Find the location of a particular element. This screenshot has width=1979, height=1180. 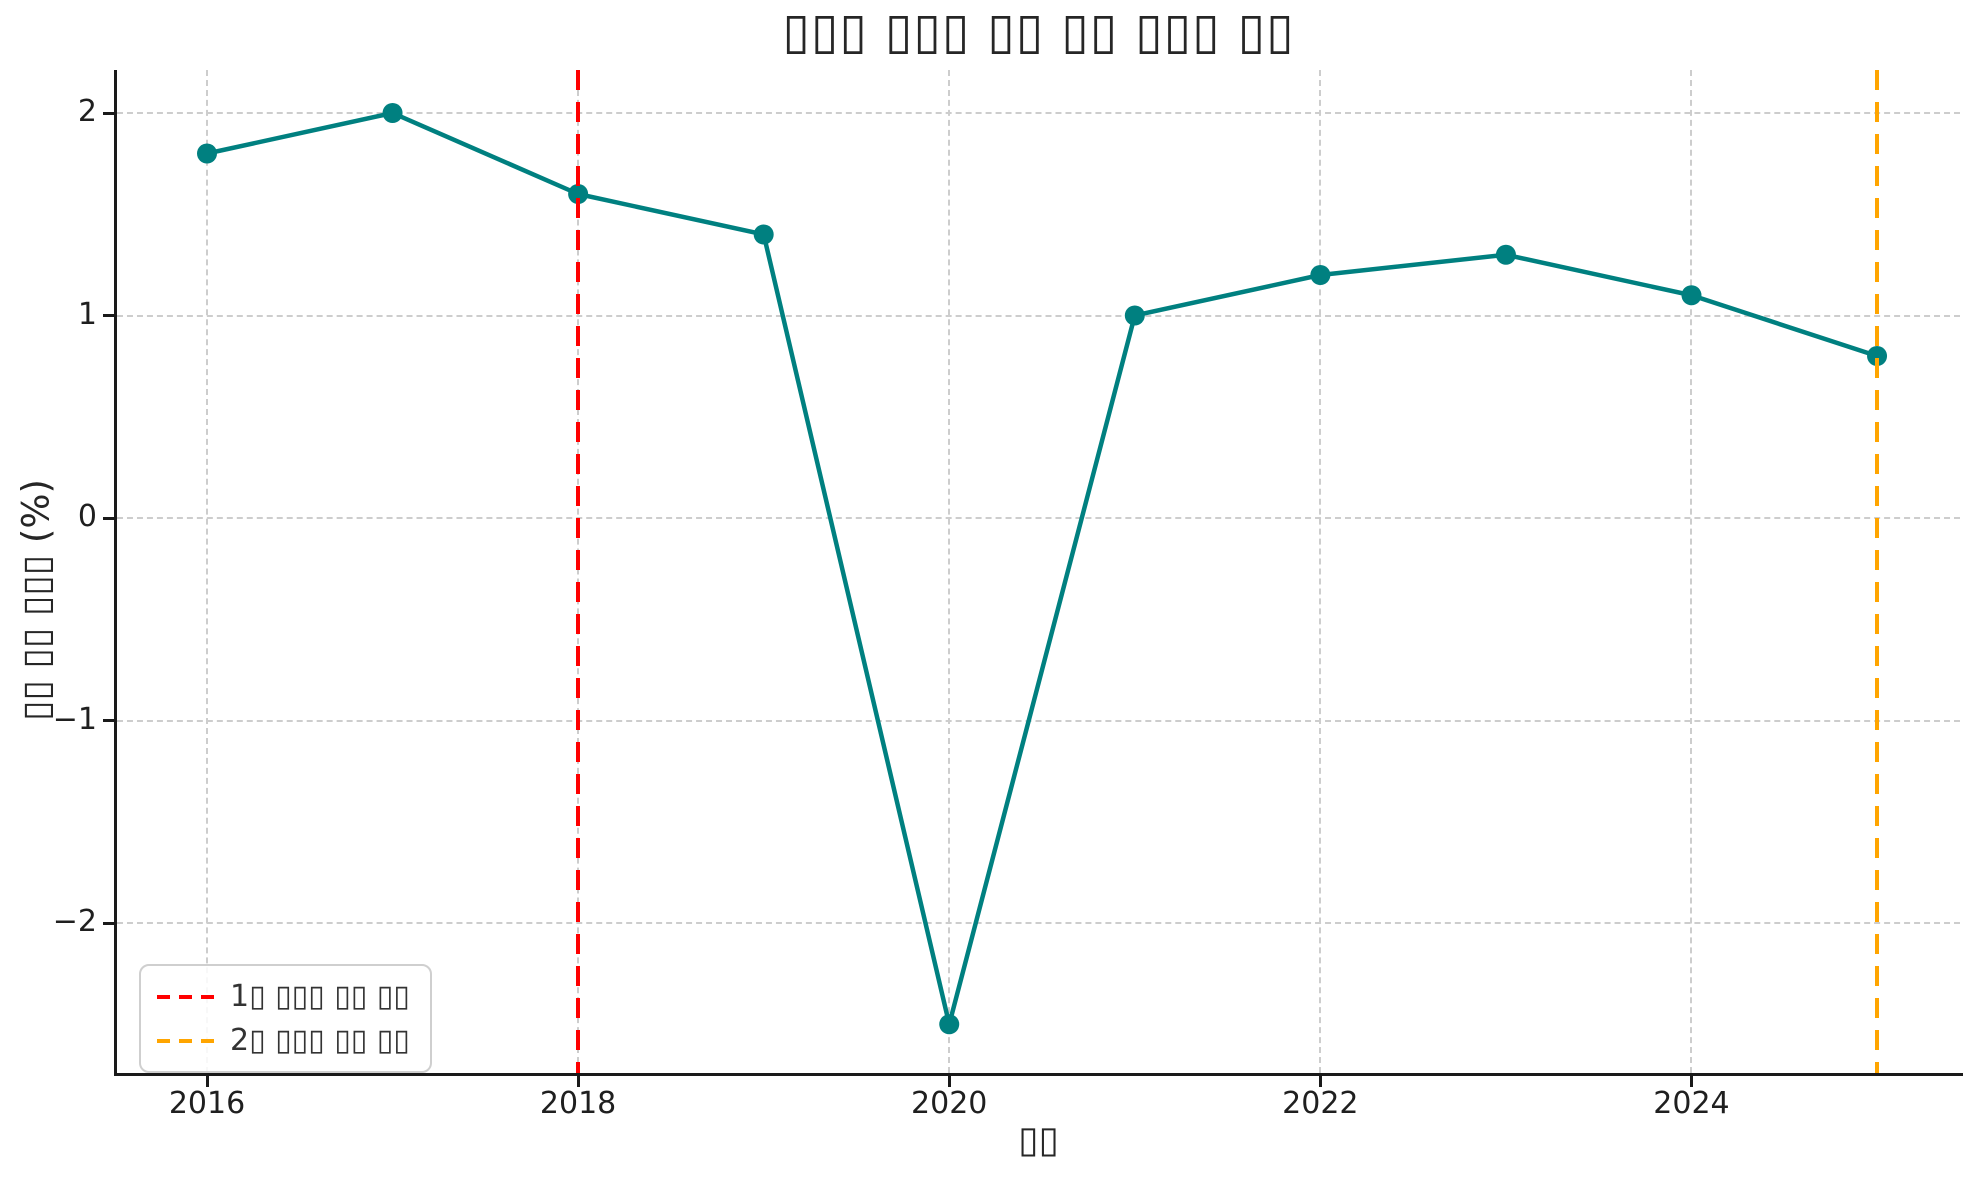

data-point-2016 is located at coordinates (207, 153).